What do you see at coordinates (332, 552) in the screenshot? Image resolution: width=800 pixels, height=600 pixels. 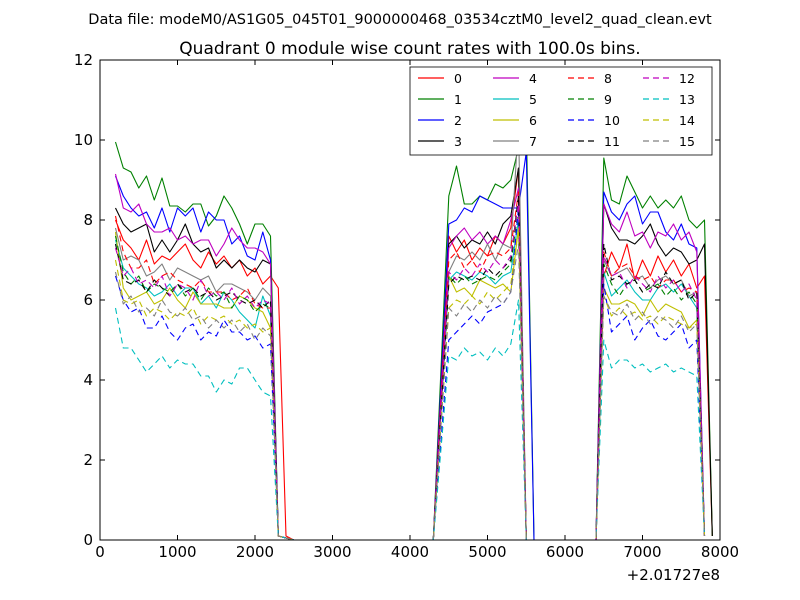 I see `x-tick-label: 3000` at bounding box center [332, 552].